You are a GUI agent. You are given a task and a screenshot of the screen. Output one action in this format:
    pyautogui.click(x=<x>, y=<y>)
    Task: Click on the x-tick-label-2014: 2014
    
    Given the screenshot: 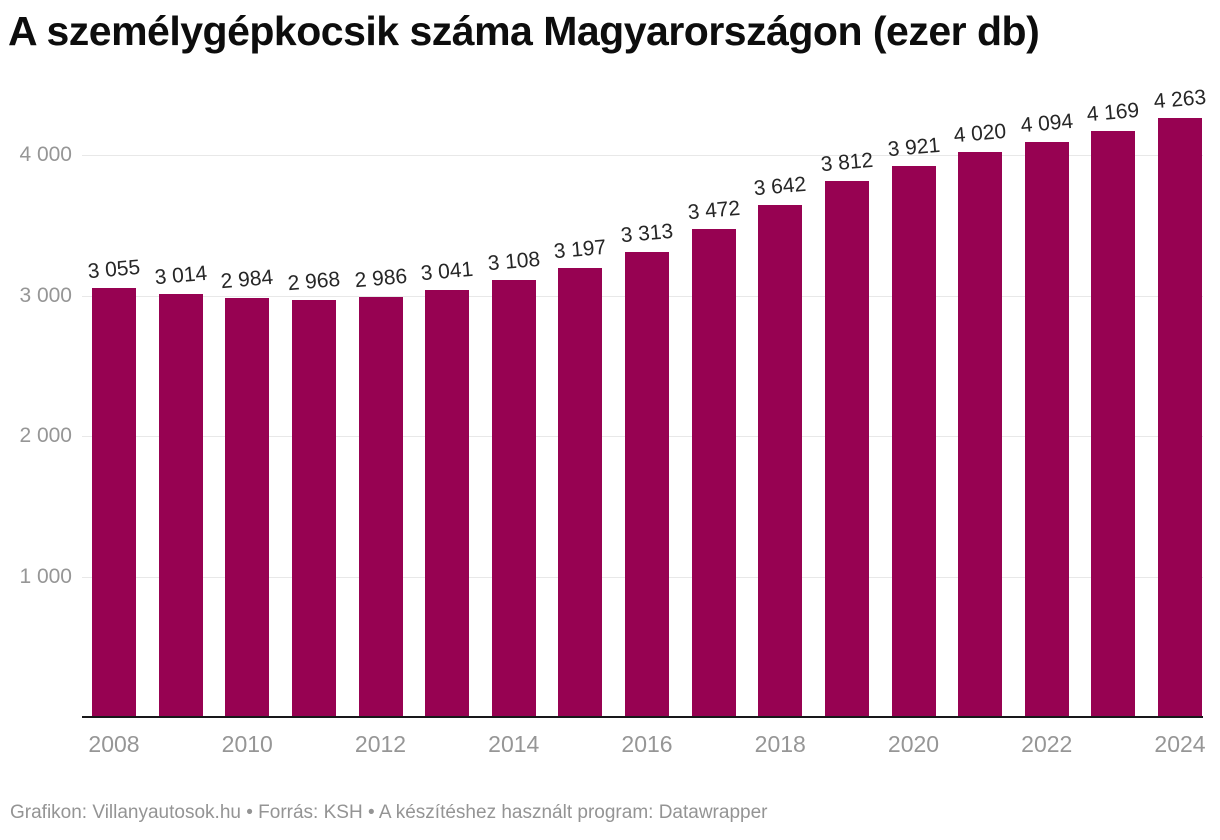 What is the action you would take?
    pyautogui.click(x=514, y=744)
    